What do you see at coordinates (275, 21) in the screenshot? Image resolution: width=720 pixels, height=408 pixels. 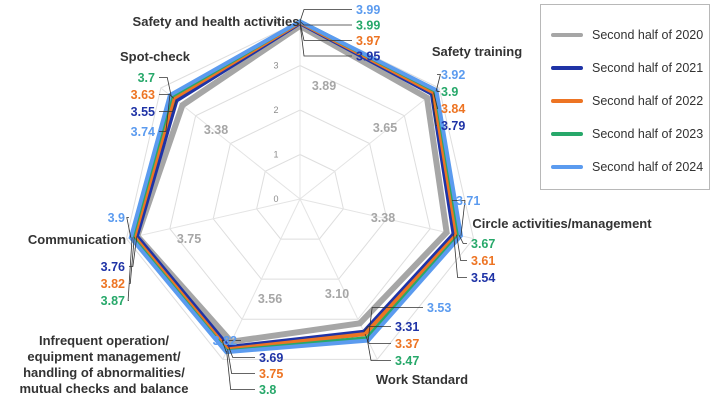 I see `axis-tick-label: 4` at bounding box center [275, 21].